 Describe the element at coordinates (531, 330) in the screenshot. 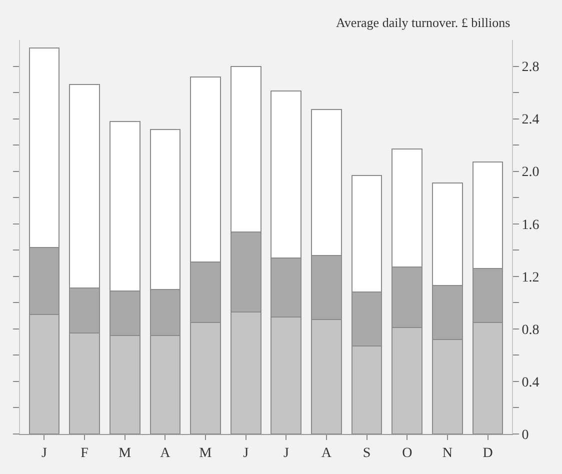

I see `y-tick-label: 0.8` at that location.